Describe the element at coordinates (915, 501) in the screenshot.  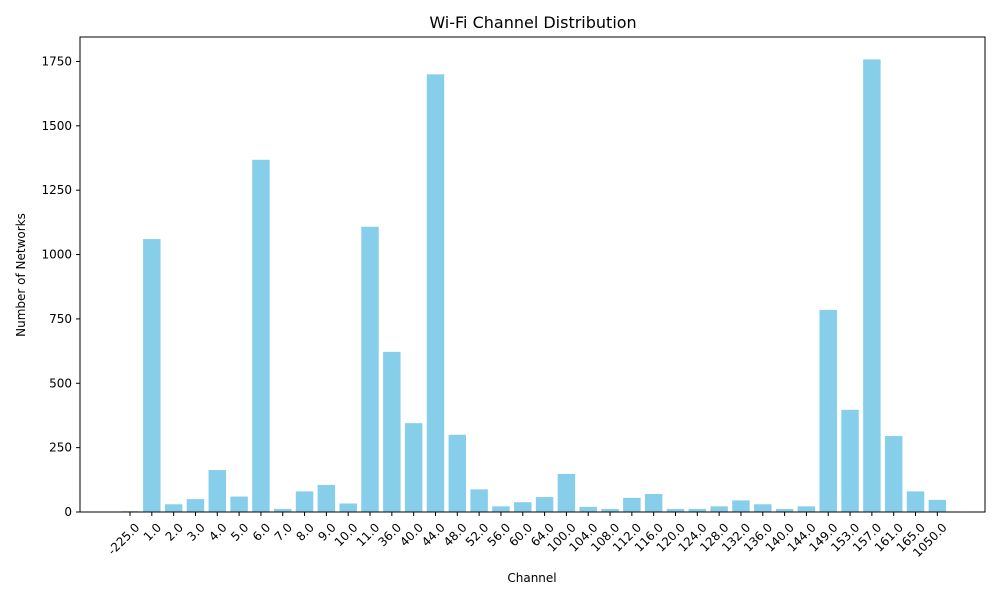
I see `bar-165.0` at that location.